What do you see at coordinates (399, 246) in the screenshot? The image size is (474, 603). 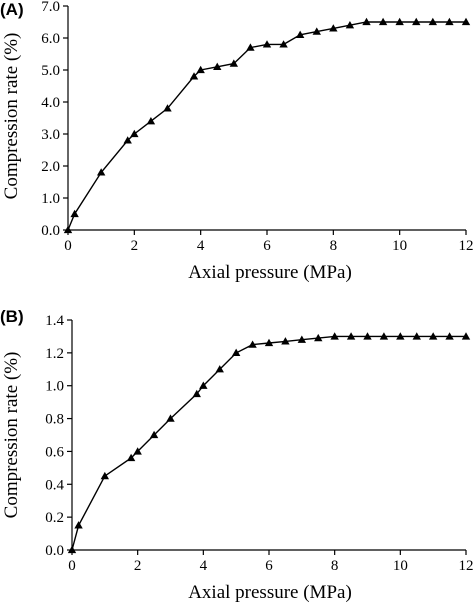 I see `x-tick-label-a: 10` at bounding box center [399, 246].